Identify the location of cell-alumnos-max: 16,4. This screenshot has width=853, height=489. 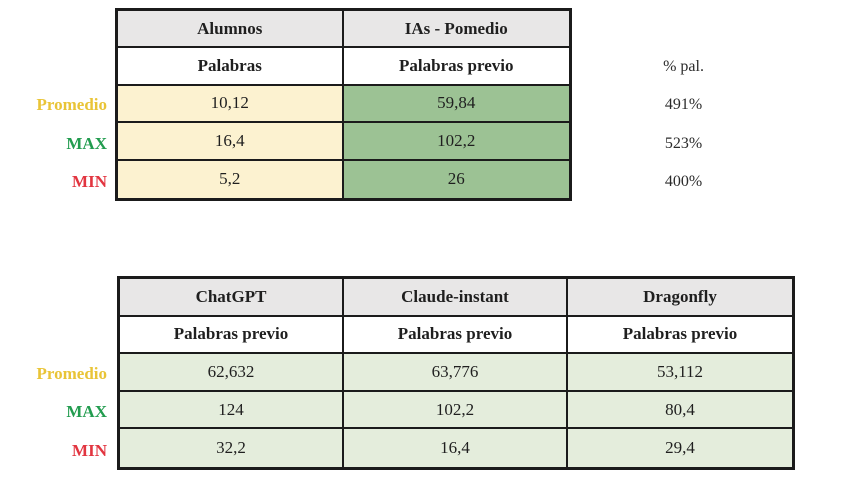
(231, 142).